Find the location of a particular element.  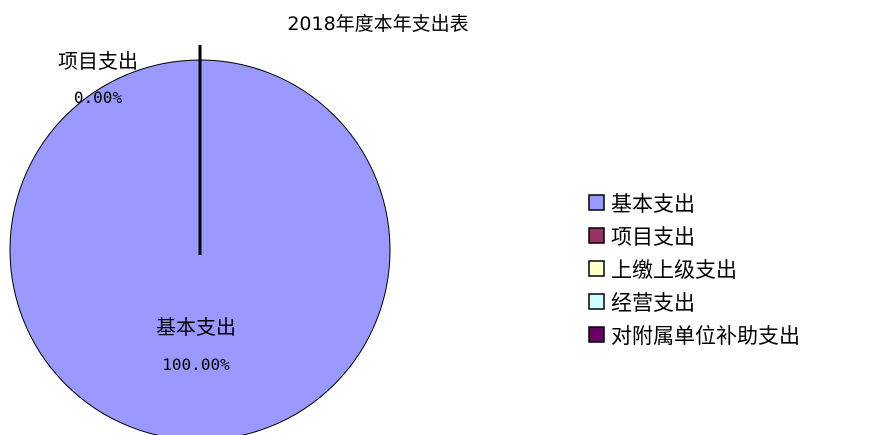

slice-percent-0: 100.00% is located at coordinates (196, 364).